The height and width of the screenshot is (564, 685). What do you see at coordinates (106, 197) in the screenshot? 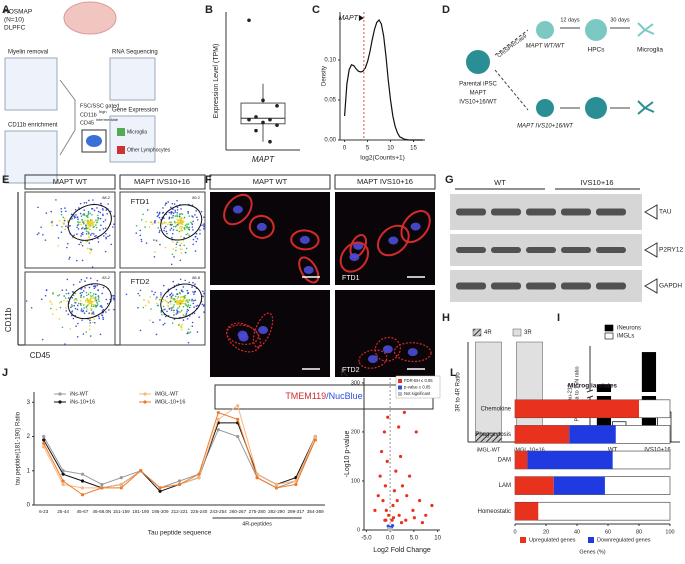
I see `label: 88.2` at bounding box center [106, 197].